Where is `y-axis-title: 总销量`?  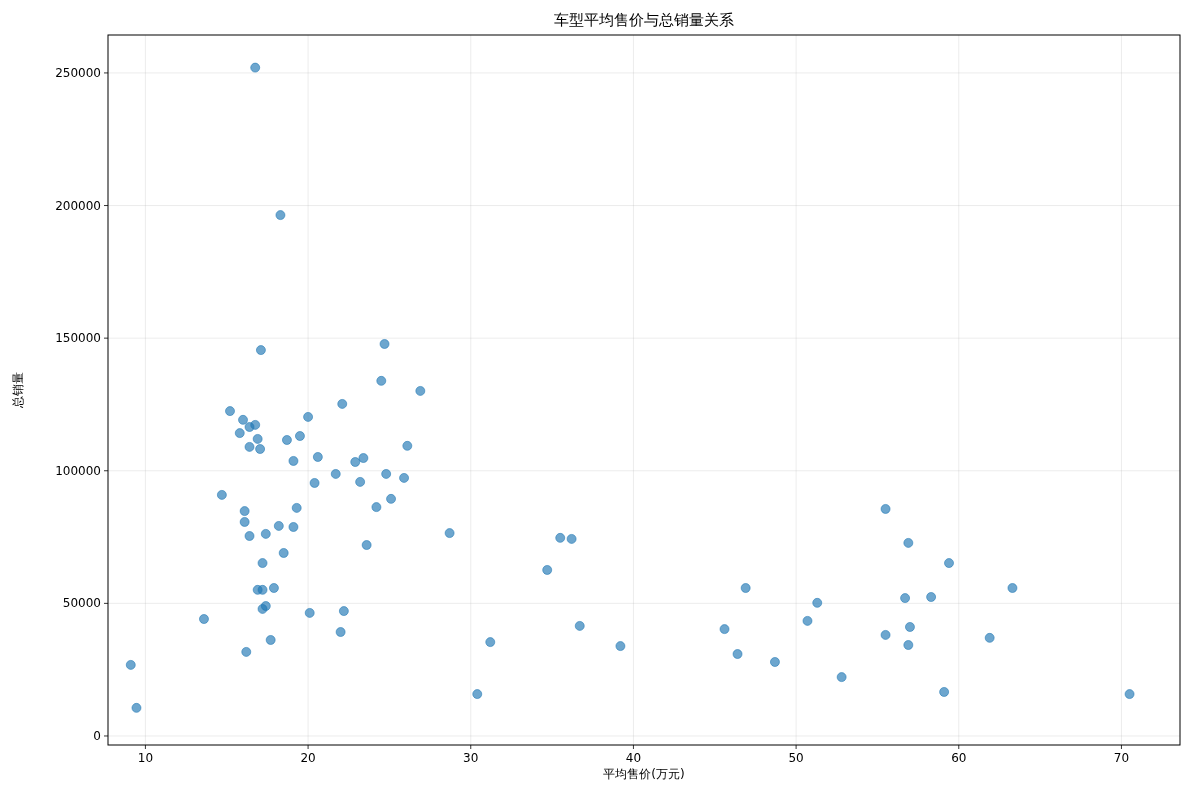 y-axis-title: 总销量 is located at coordinates (18, 390).